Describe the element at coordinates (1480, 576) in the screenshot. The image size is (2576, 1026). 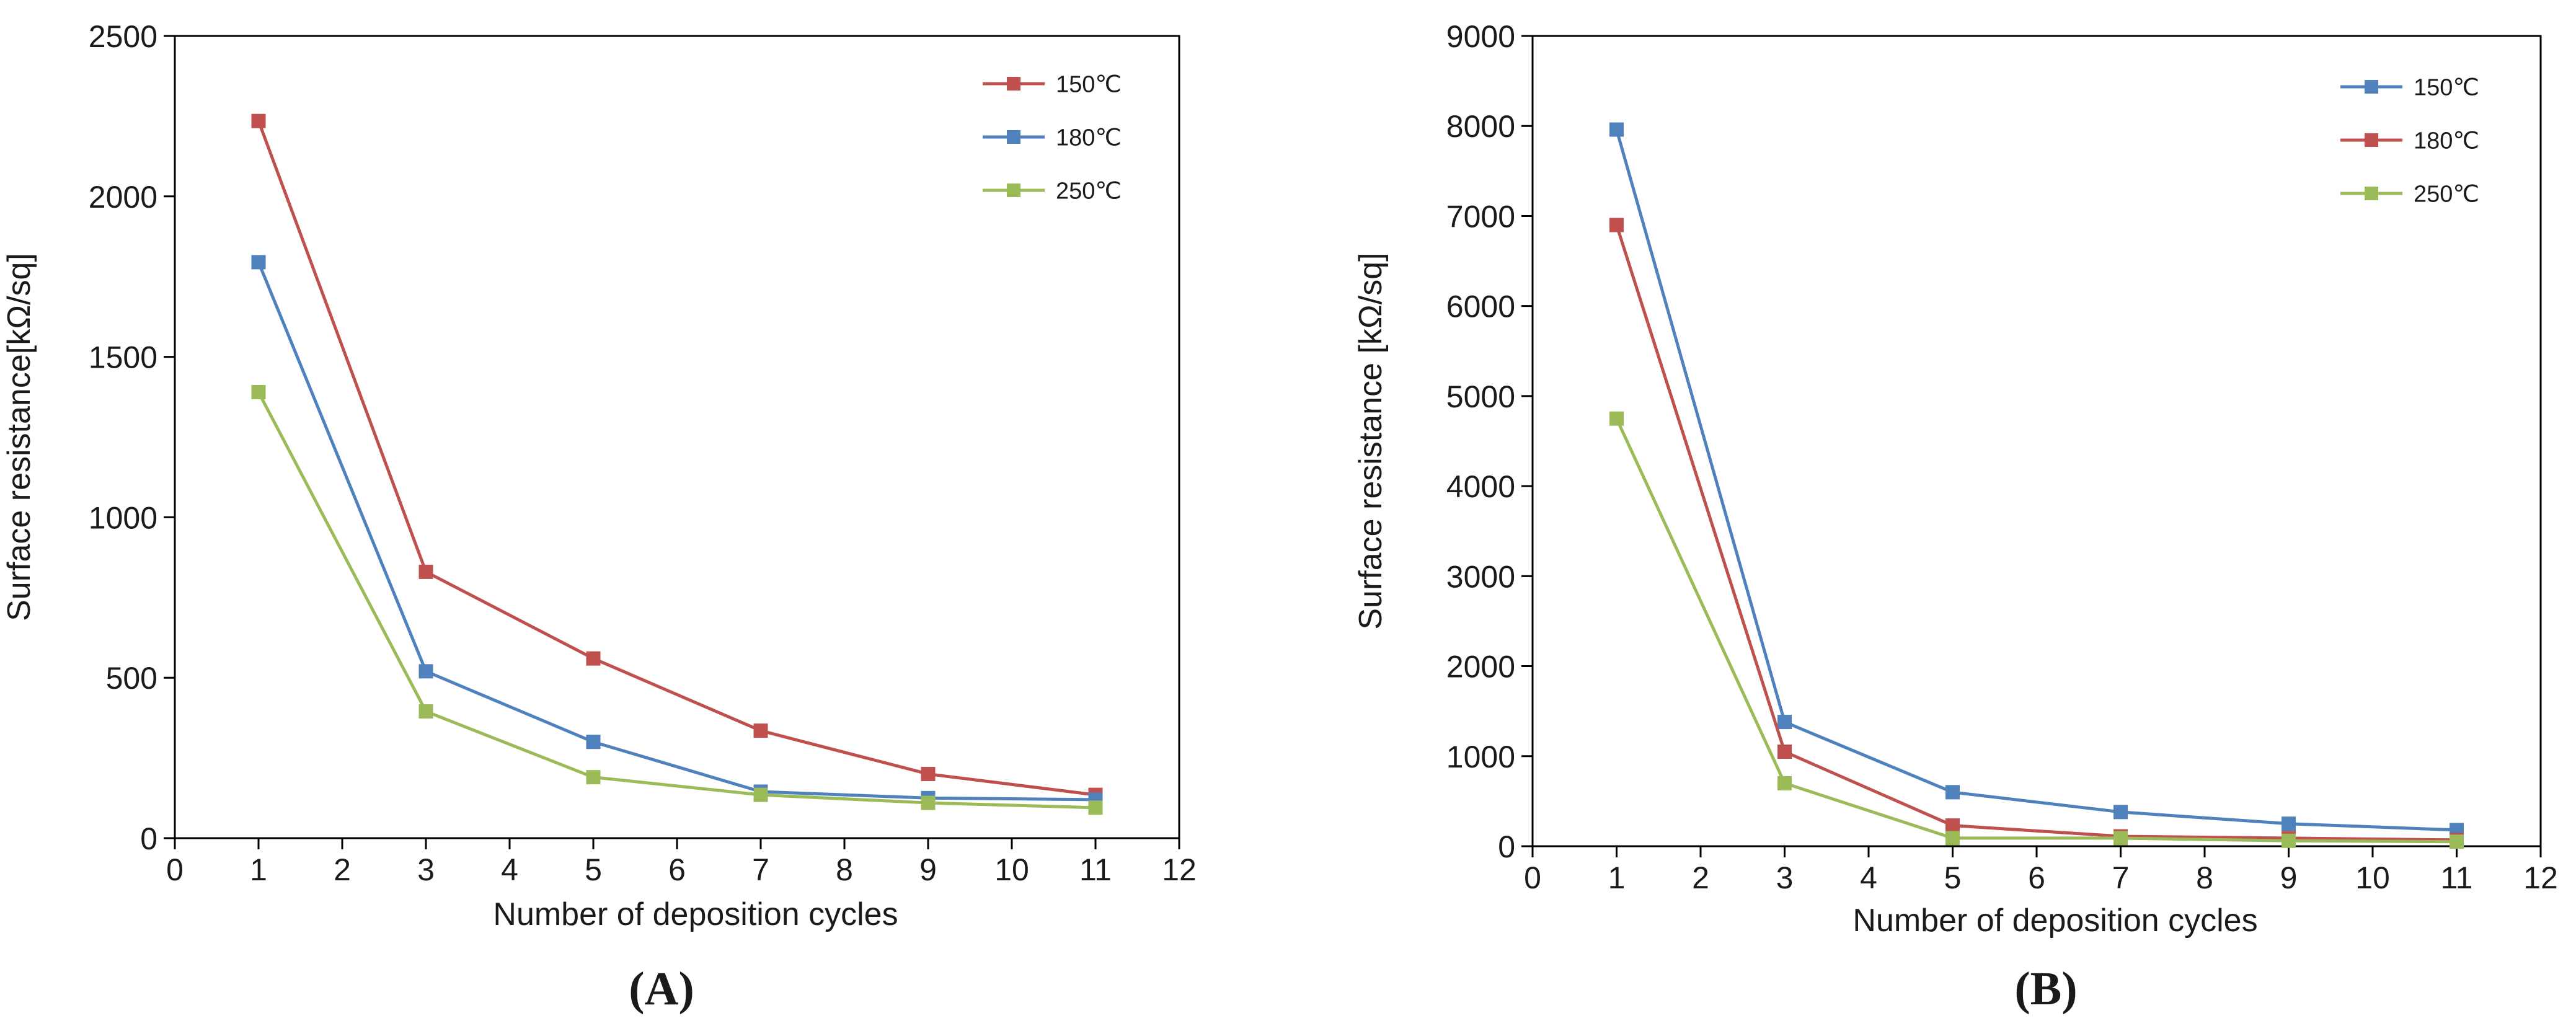
I see `y-tick-label: 3000` at that location.